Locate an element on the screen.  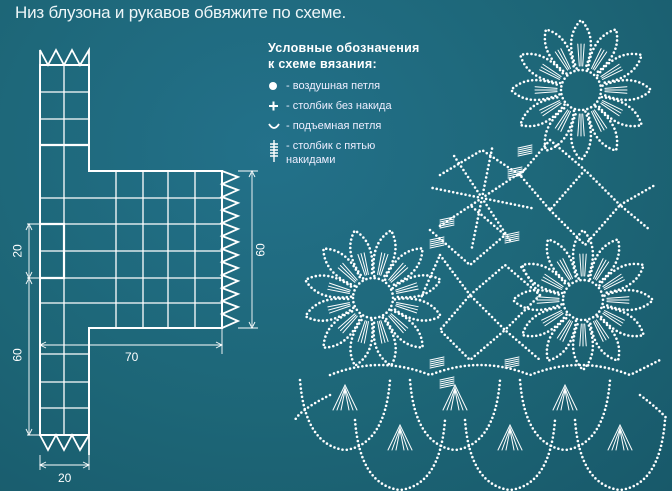
five-crossbar-stitch-icon is located at coordinates (274, 151).